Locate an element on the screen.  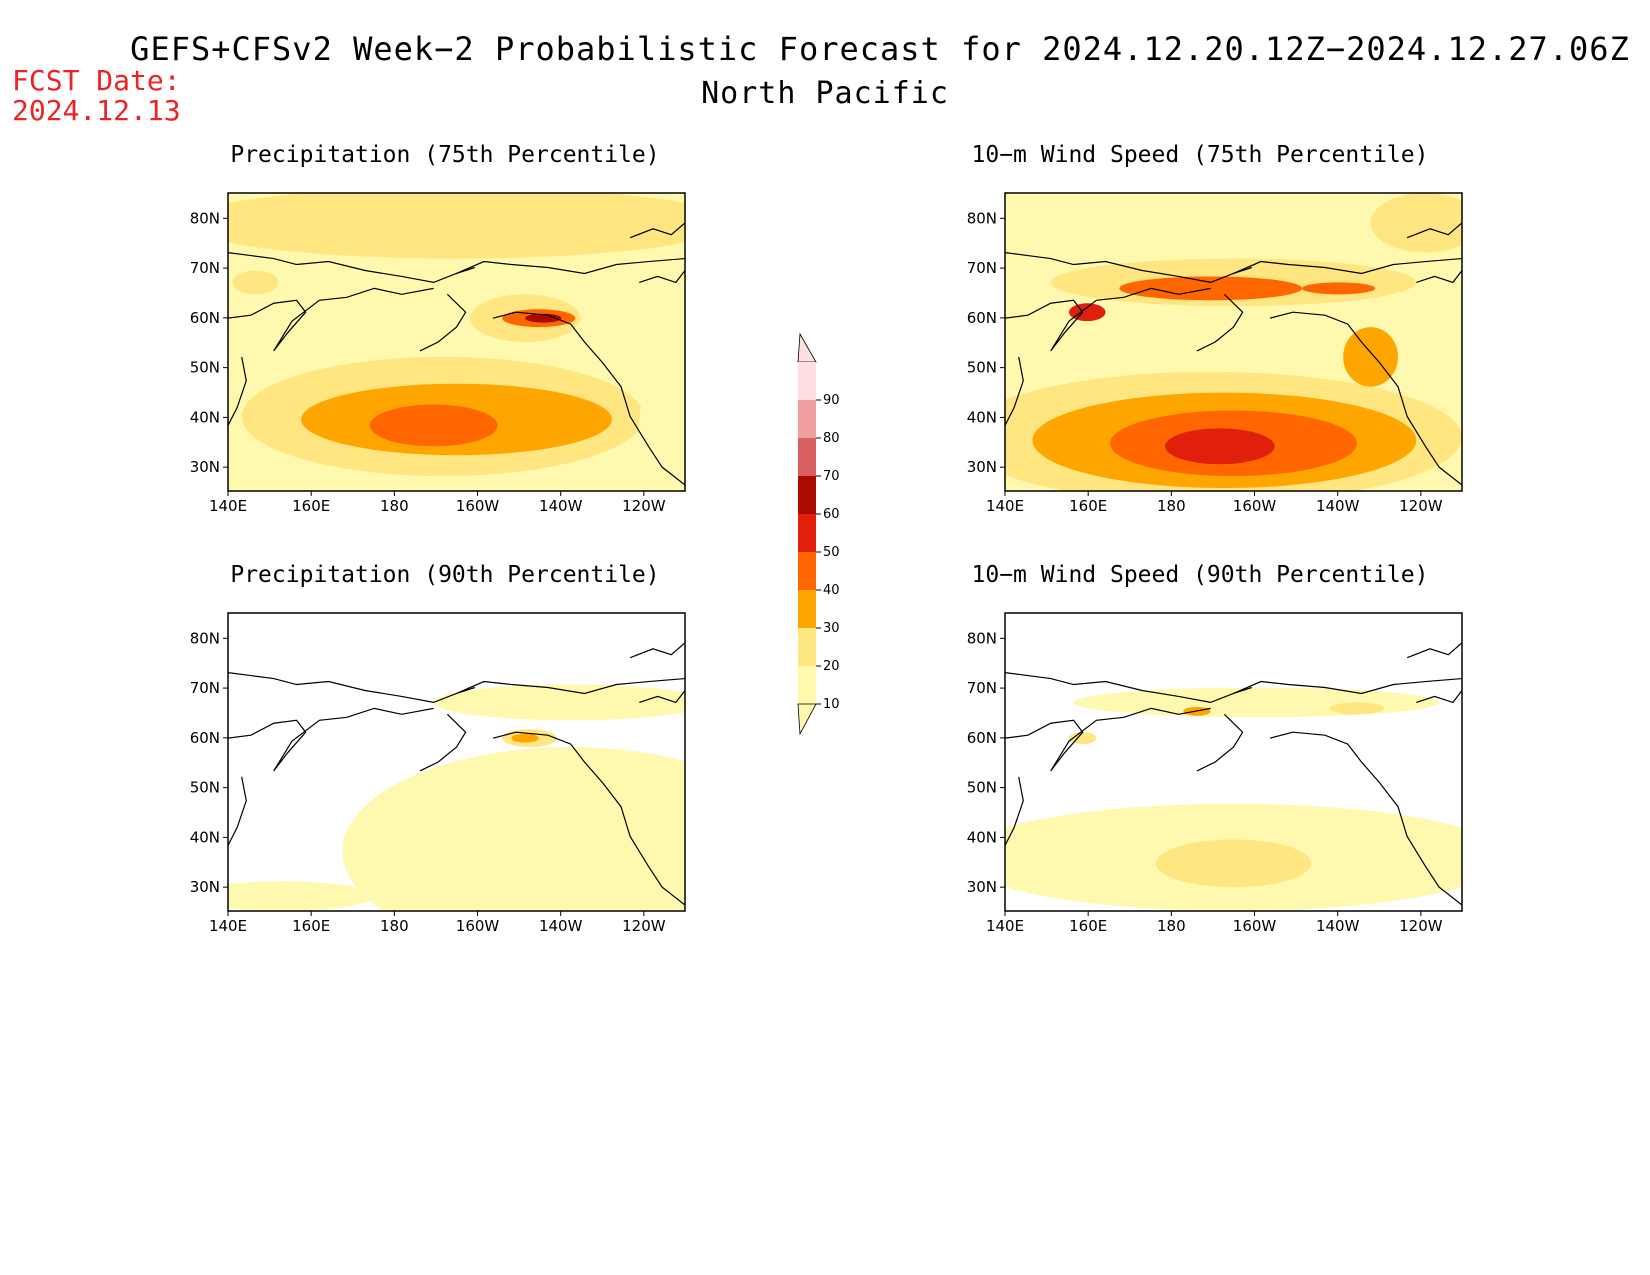
colorbar-label: 20 is located at coordinates (831, 666).